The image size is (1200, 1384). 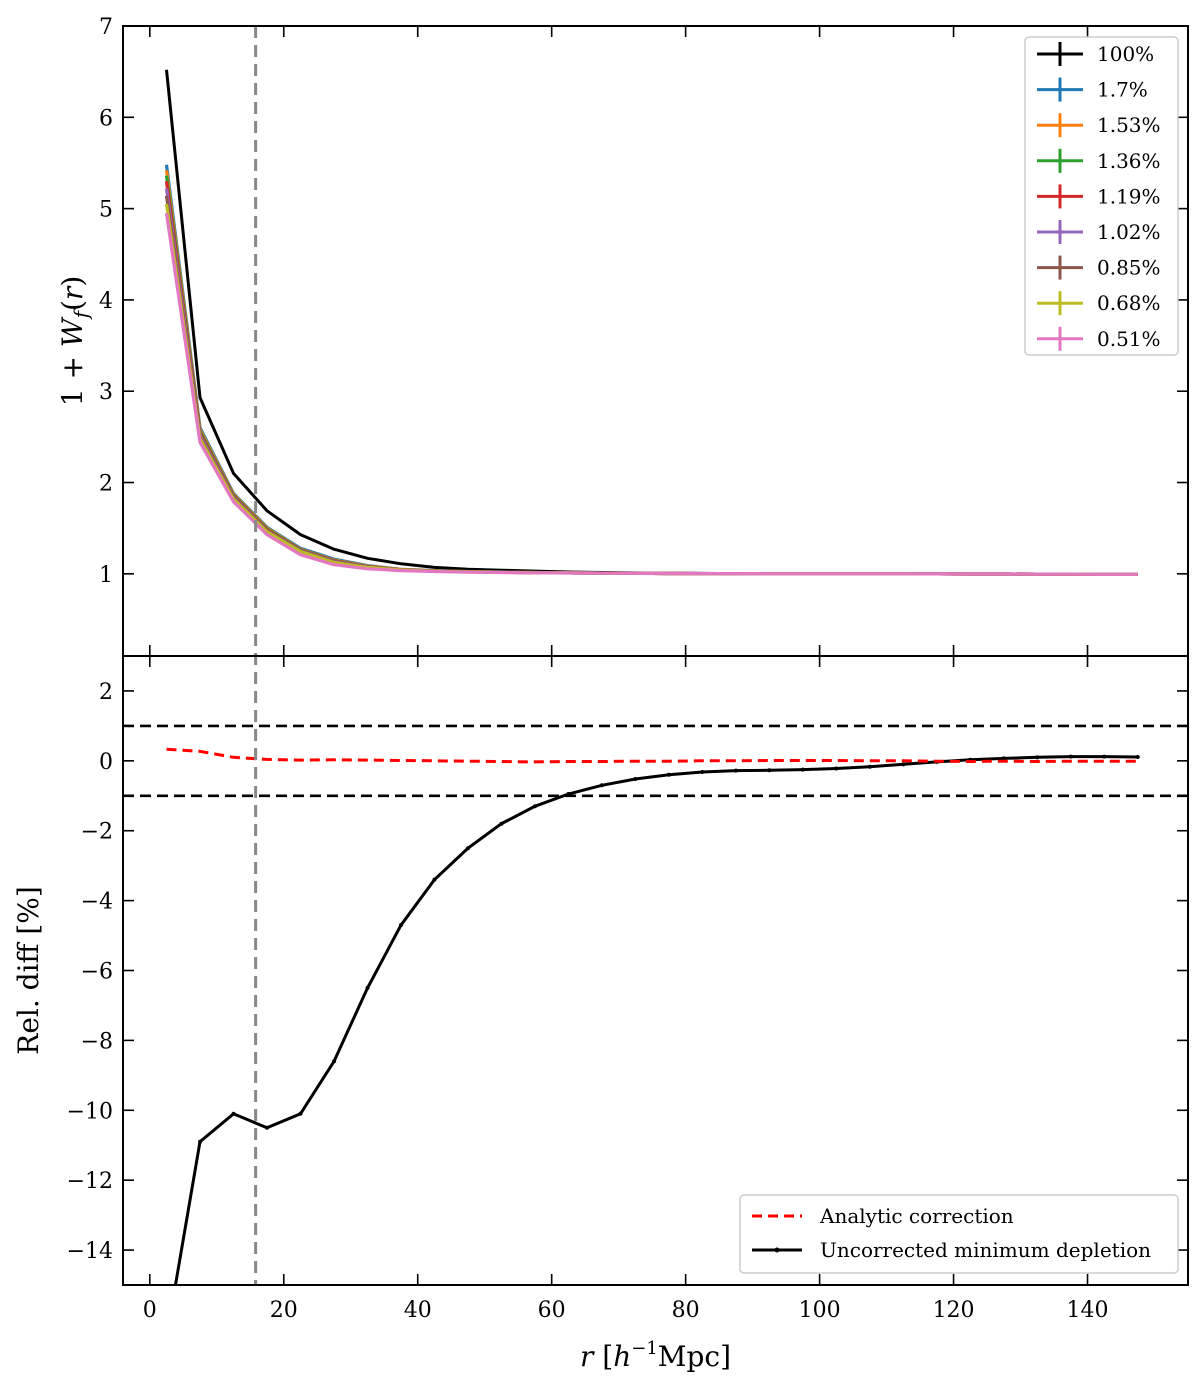 I want to click on y-tick-label: 4, so click(x=106, y=301).